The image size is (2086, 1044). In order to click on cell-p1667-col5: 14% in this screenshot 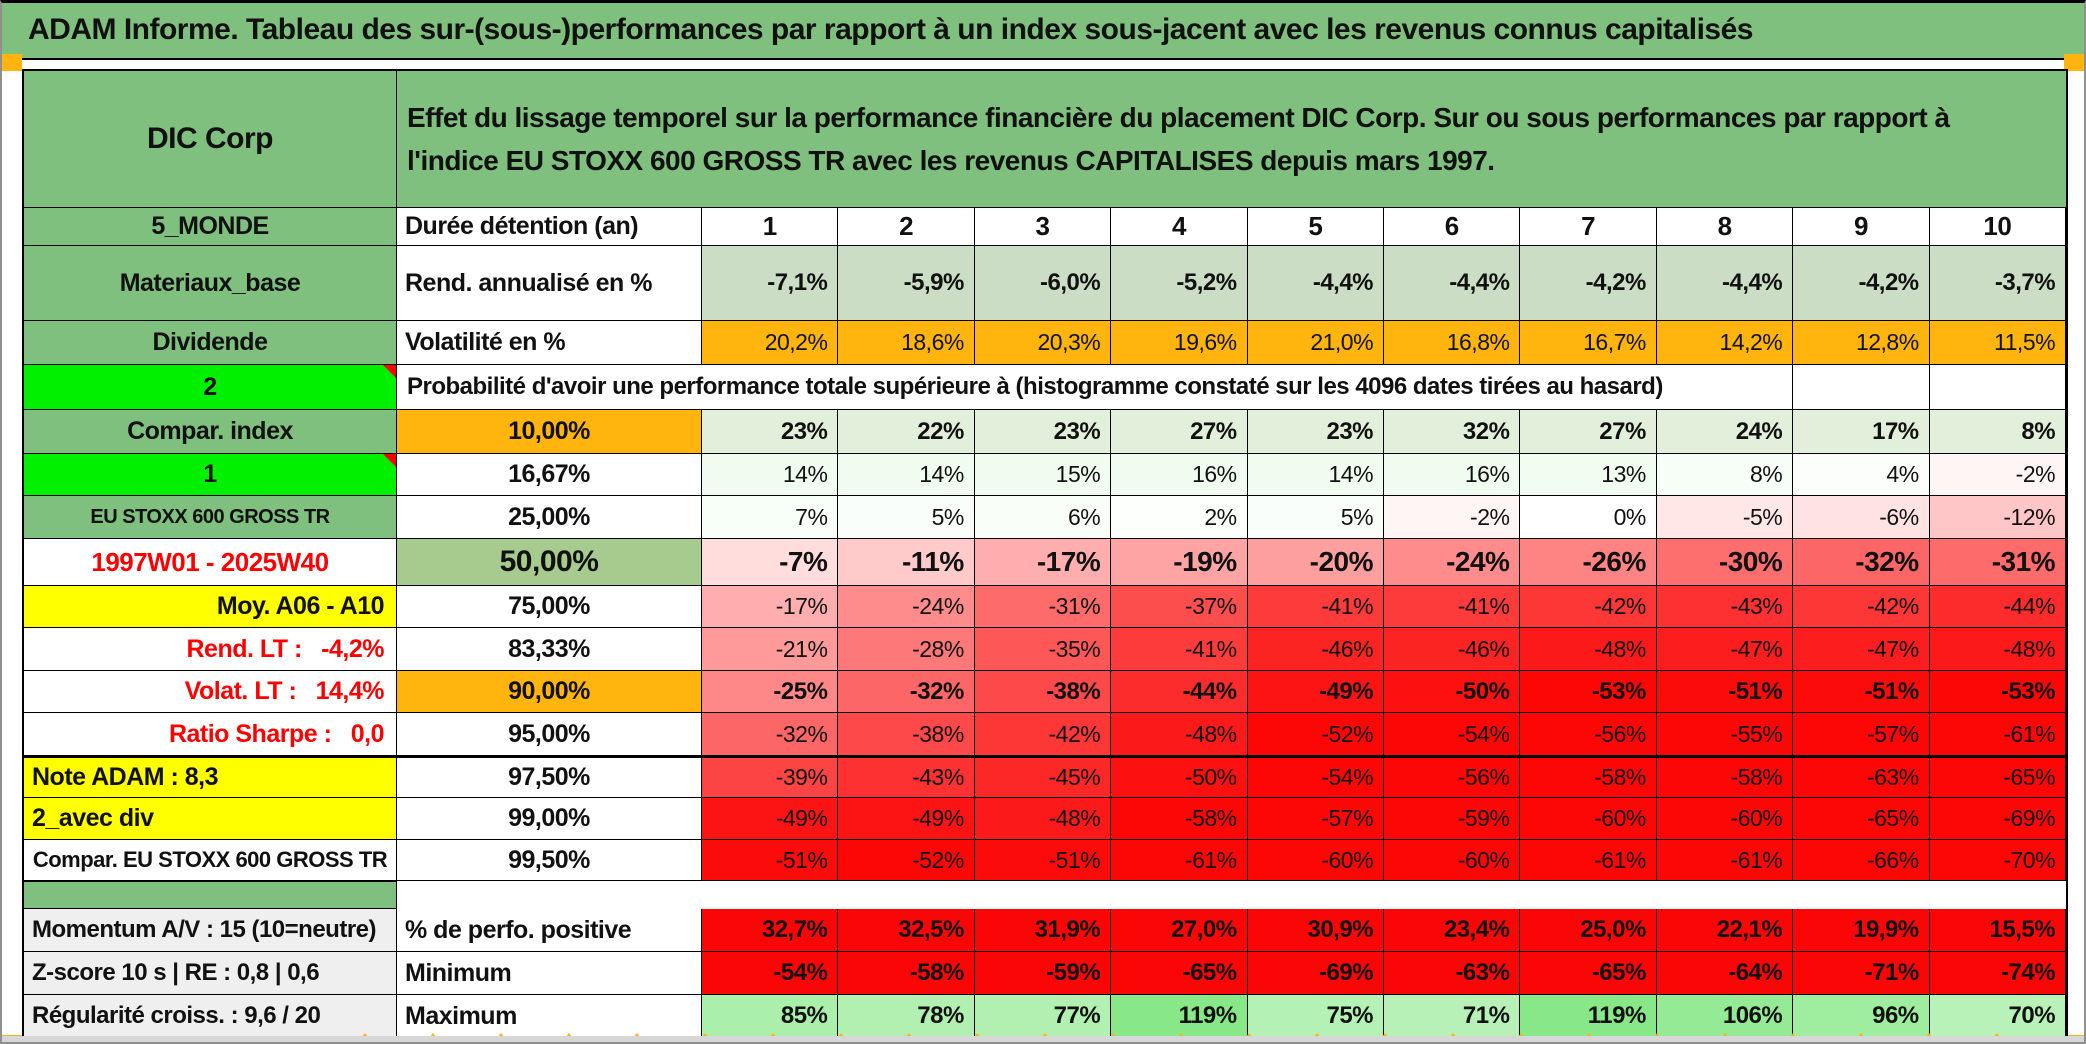, I will do `click(1316, 475)`.